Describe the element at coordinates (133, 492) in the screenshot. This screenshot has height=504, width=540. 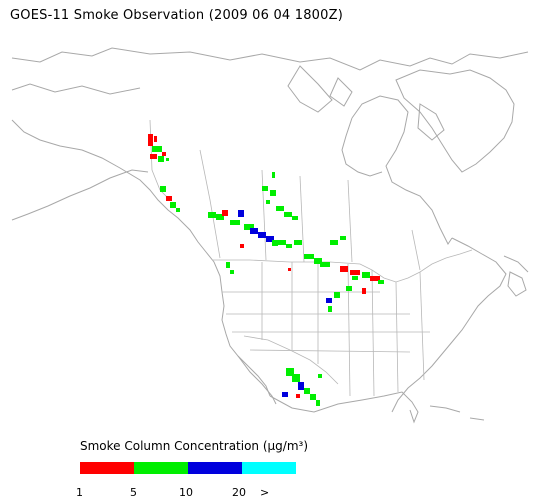
I see `legend-tick-5: 5` at that location.